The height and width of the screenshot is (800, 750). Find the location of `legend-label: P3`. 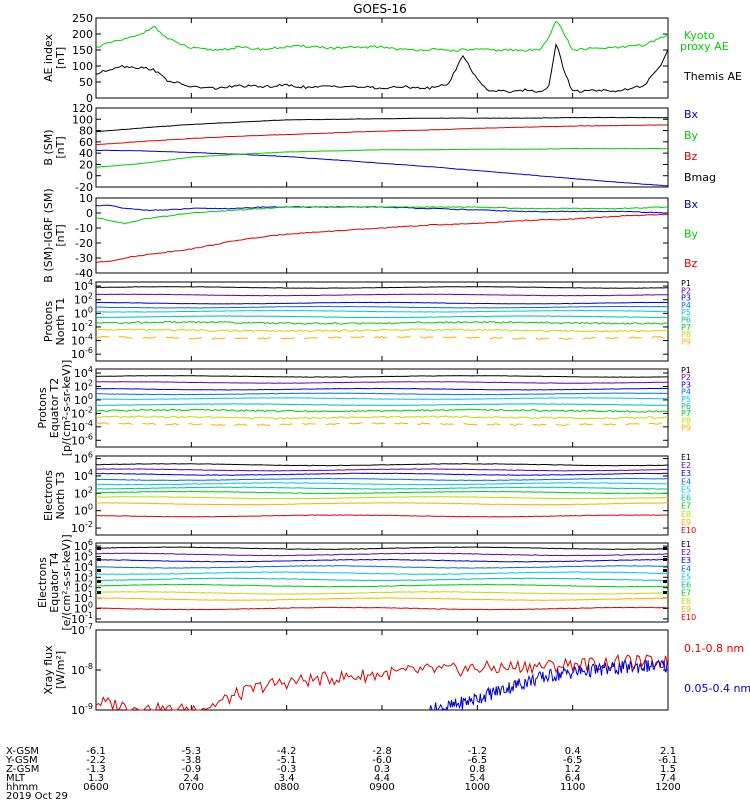

legend-label: P3 is located at coordinates (686, 384).